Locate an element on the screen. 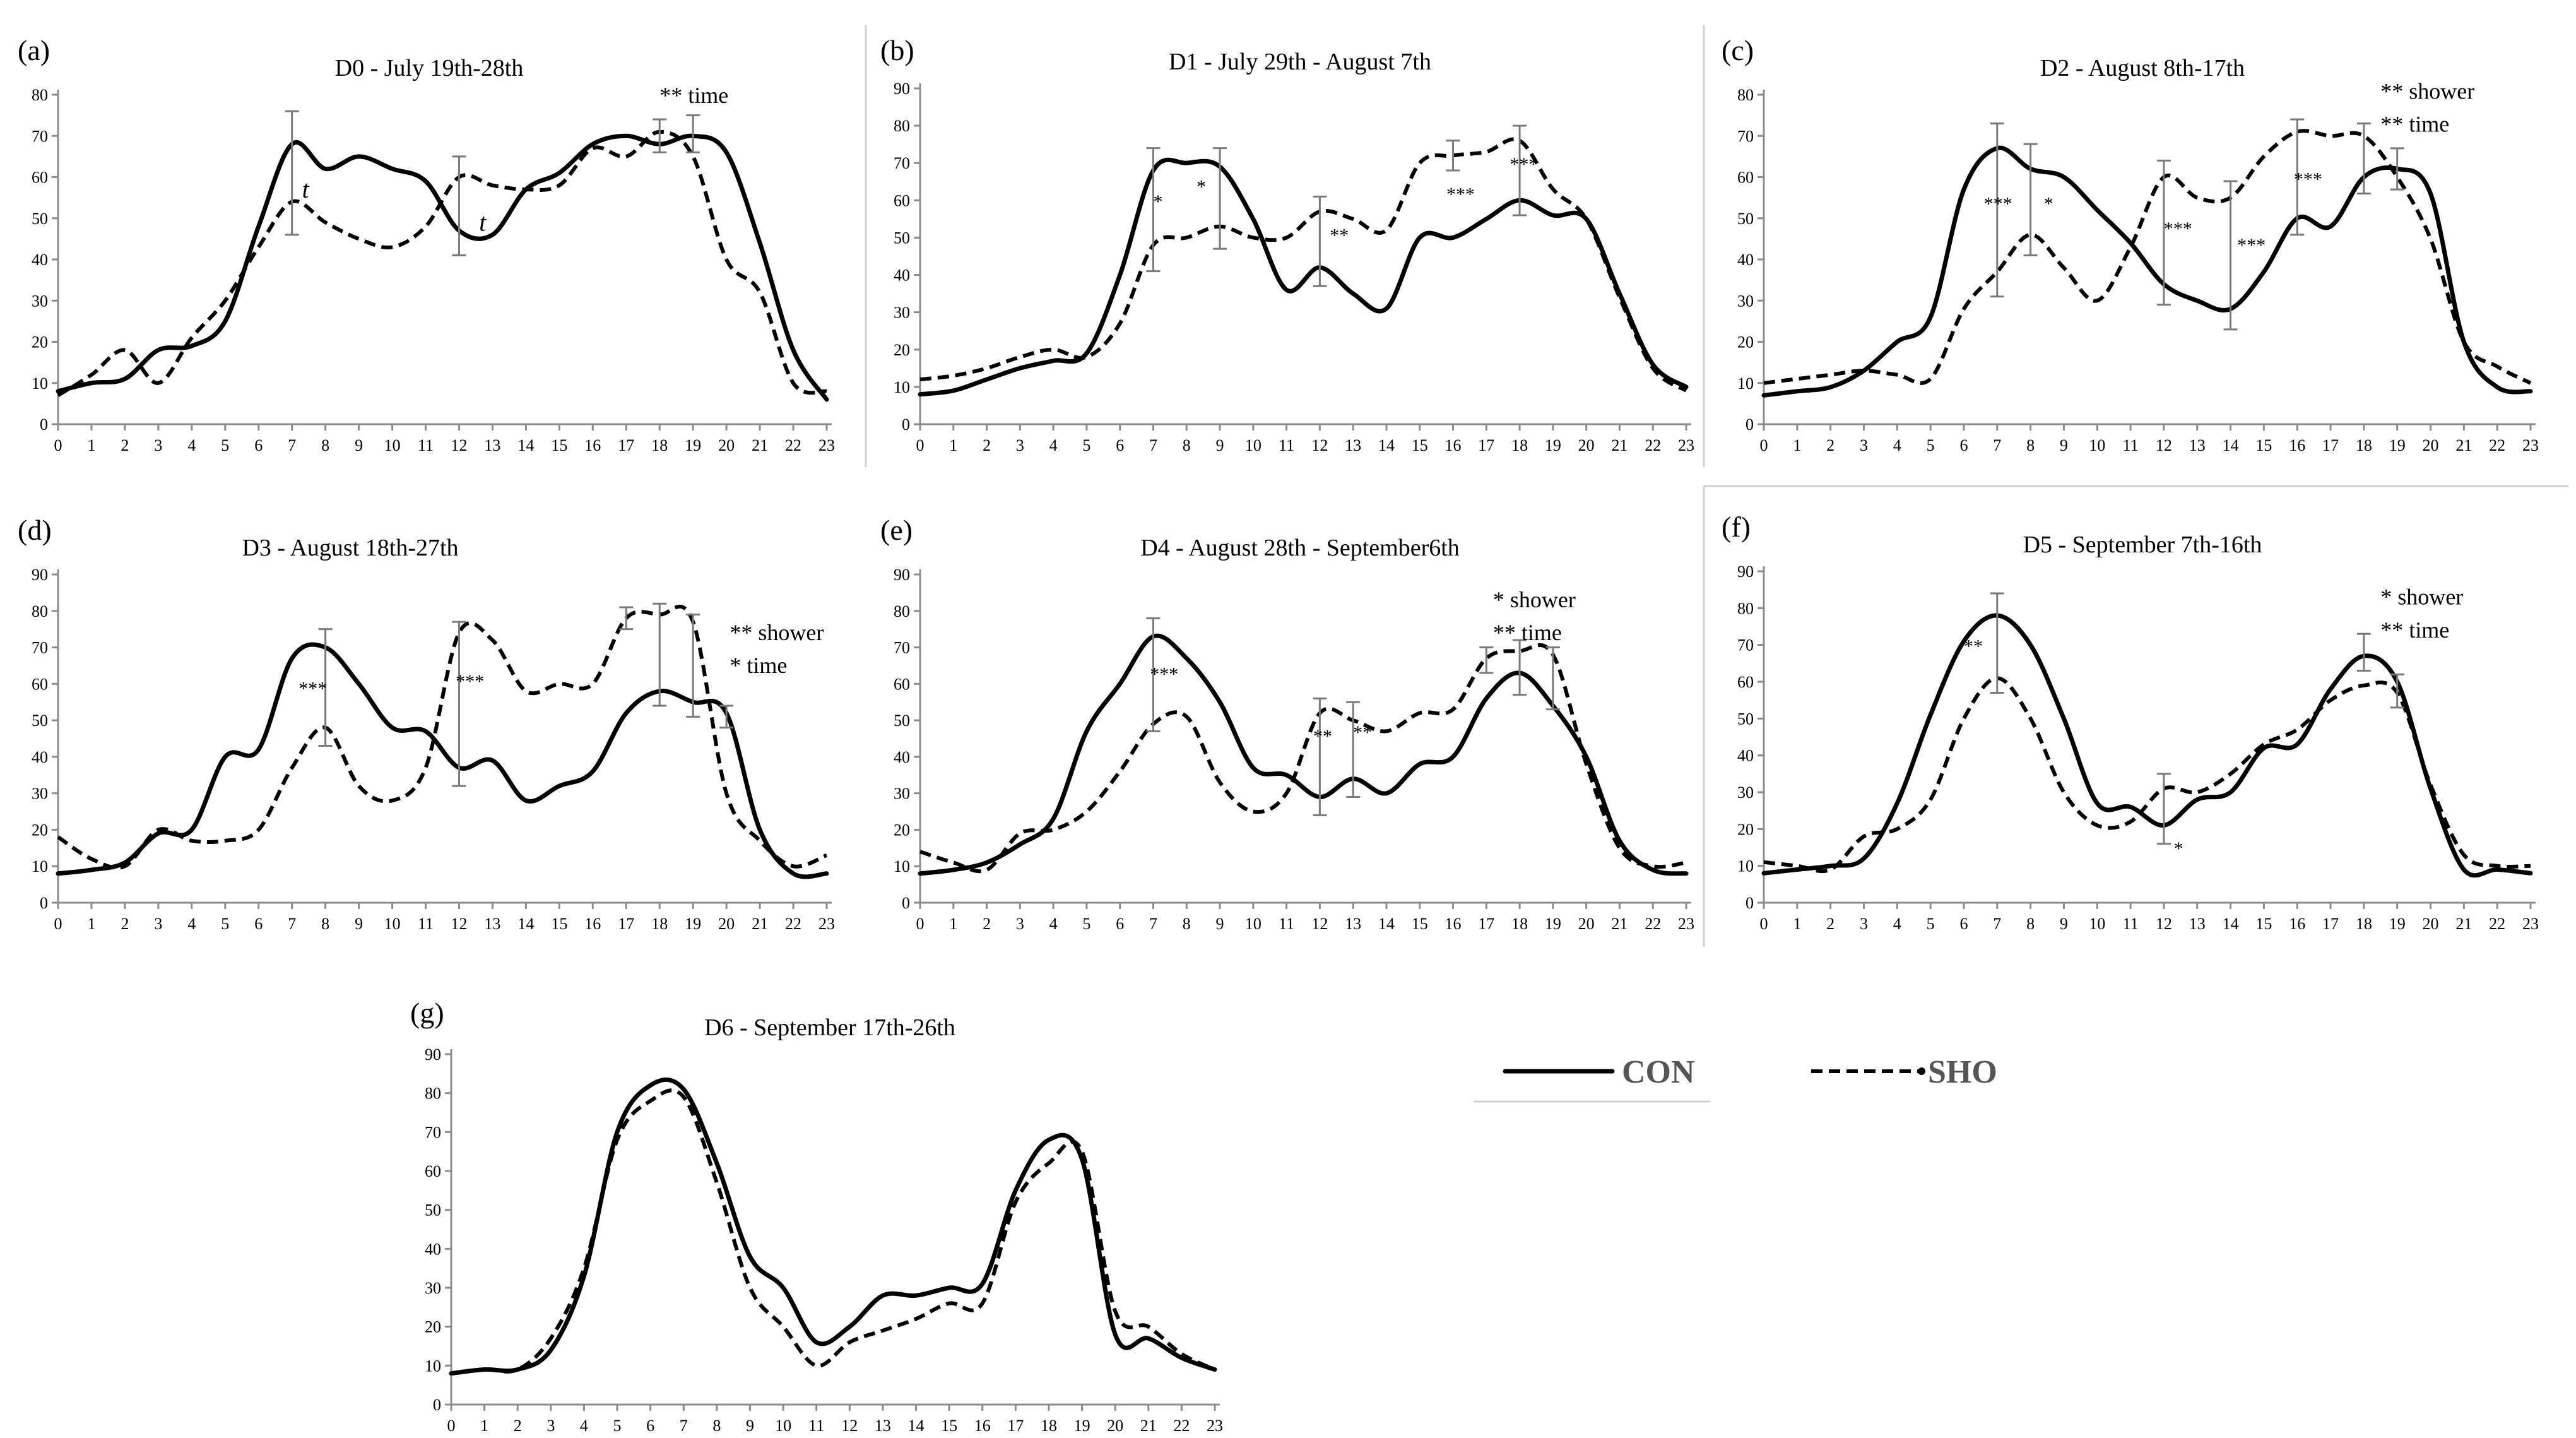 The width and height of the screenshot is (2576, 1438). legend-con-label: CON is located at coordinates (1659, 1072).